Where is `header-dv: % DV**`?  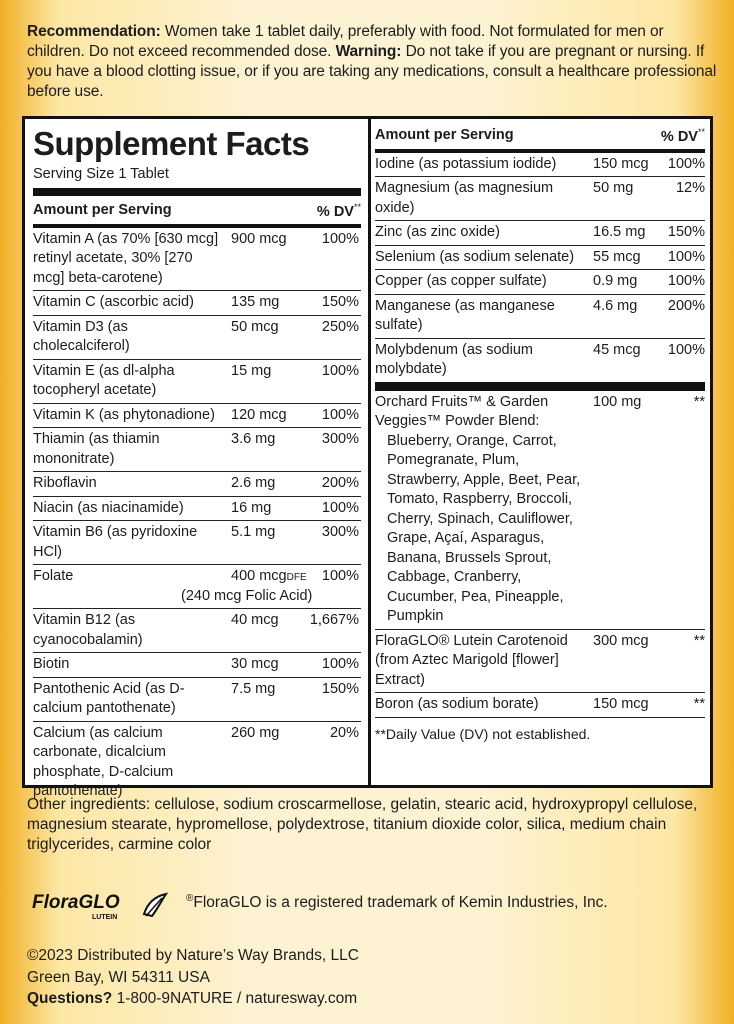
header-dv: % DV** is located at coordinates (339, 211).